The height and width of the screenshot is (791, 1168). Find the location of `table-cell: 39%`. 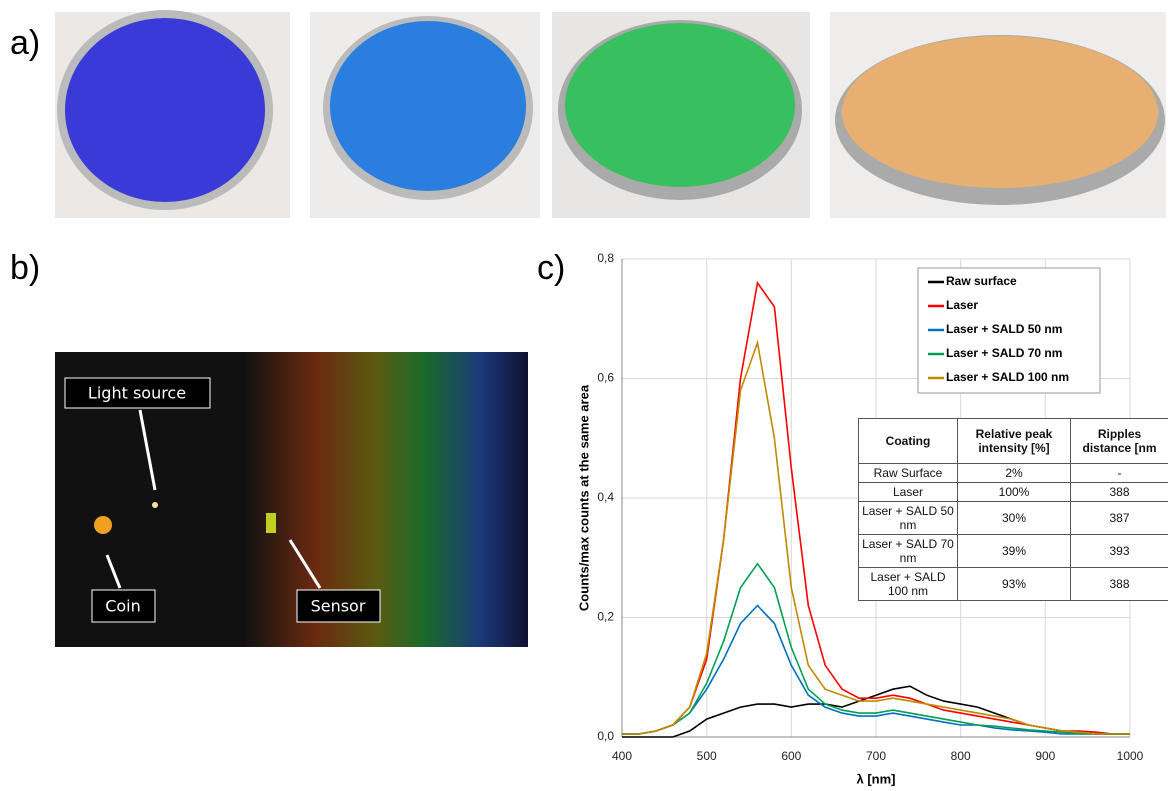

table-cell: 39% is located at coordinates (1014, 551).